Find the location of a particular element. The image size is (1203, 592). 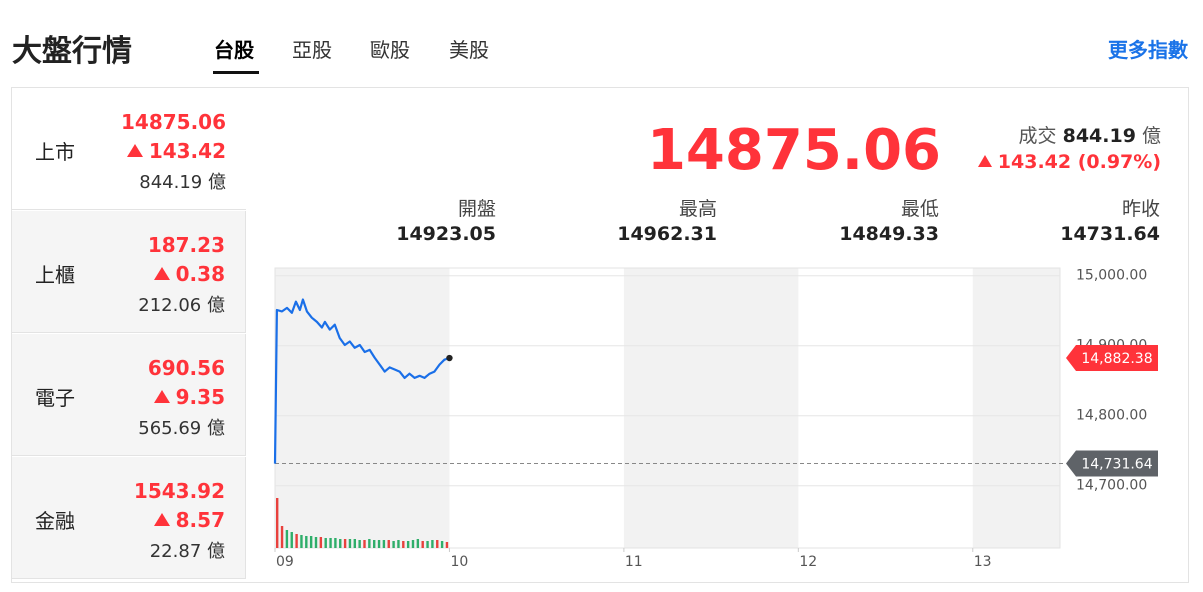

volume-value: 212.06 is located at coordinates (170, 305).